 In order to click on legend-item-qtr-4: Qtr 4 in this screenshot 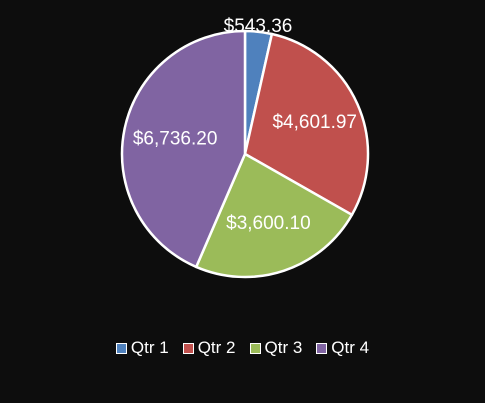, I will do `click(342, 348)`.